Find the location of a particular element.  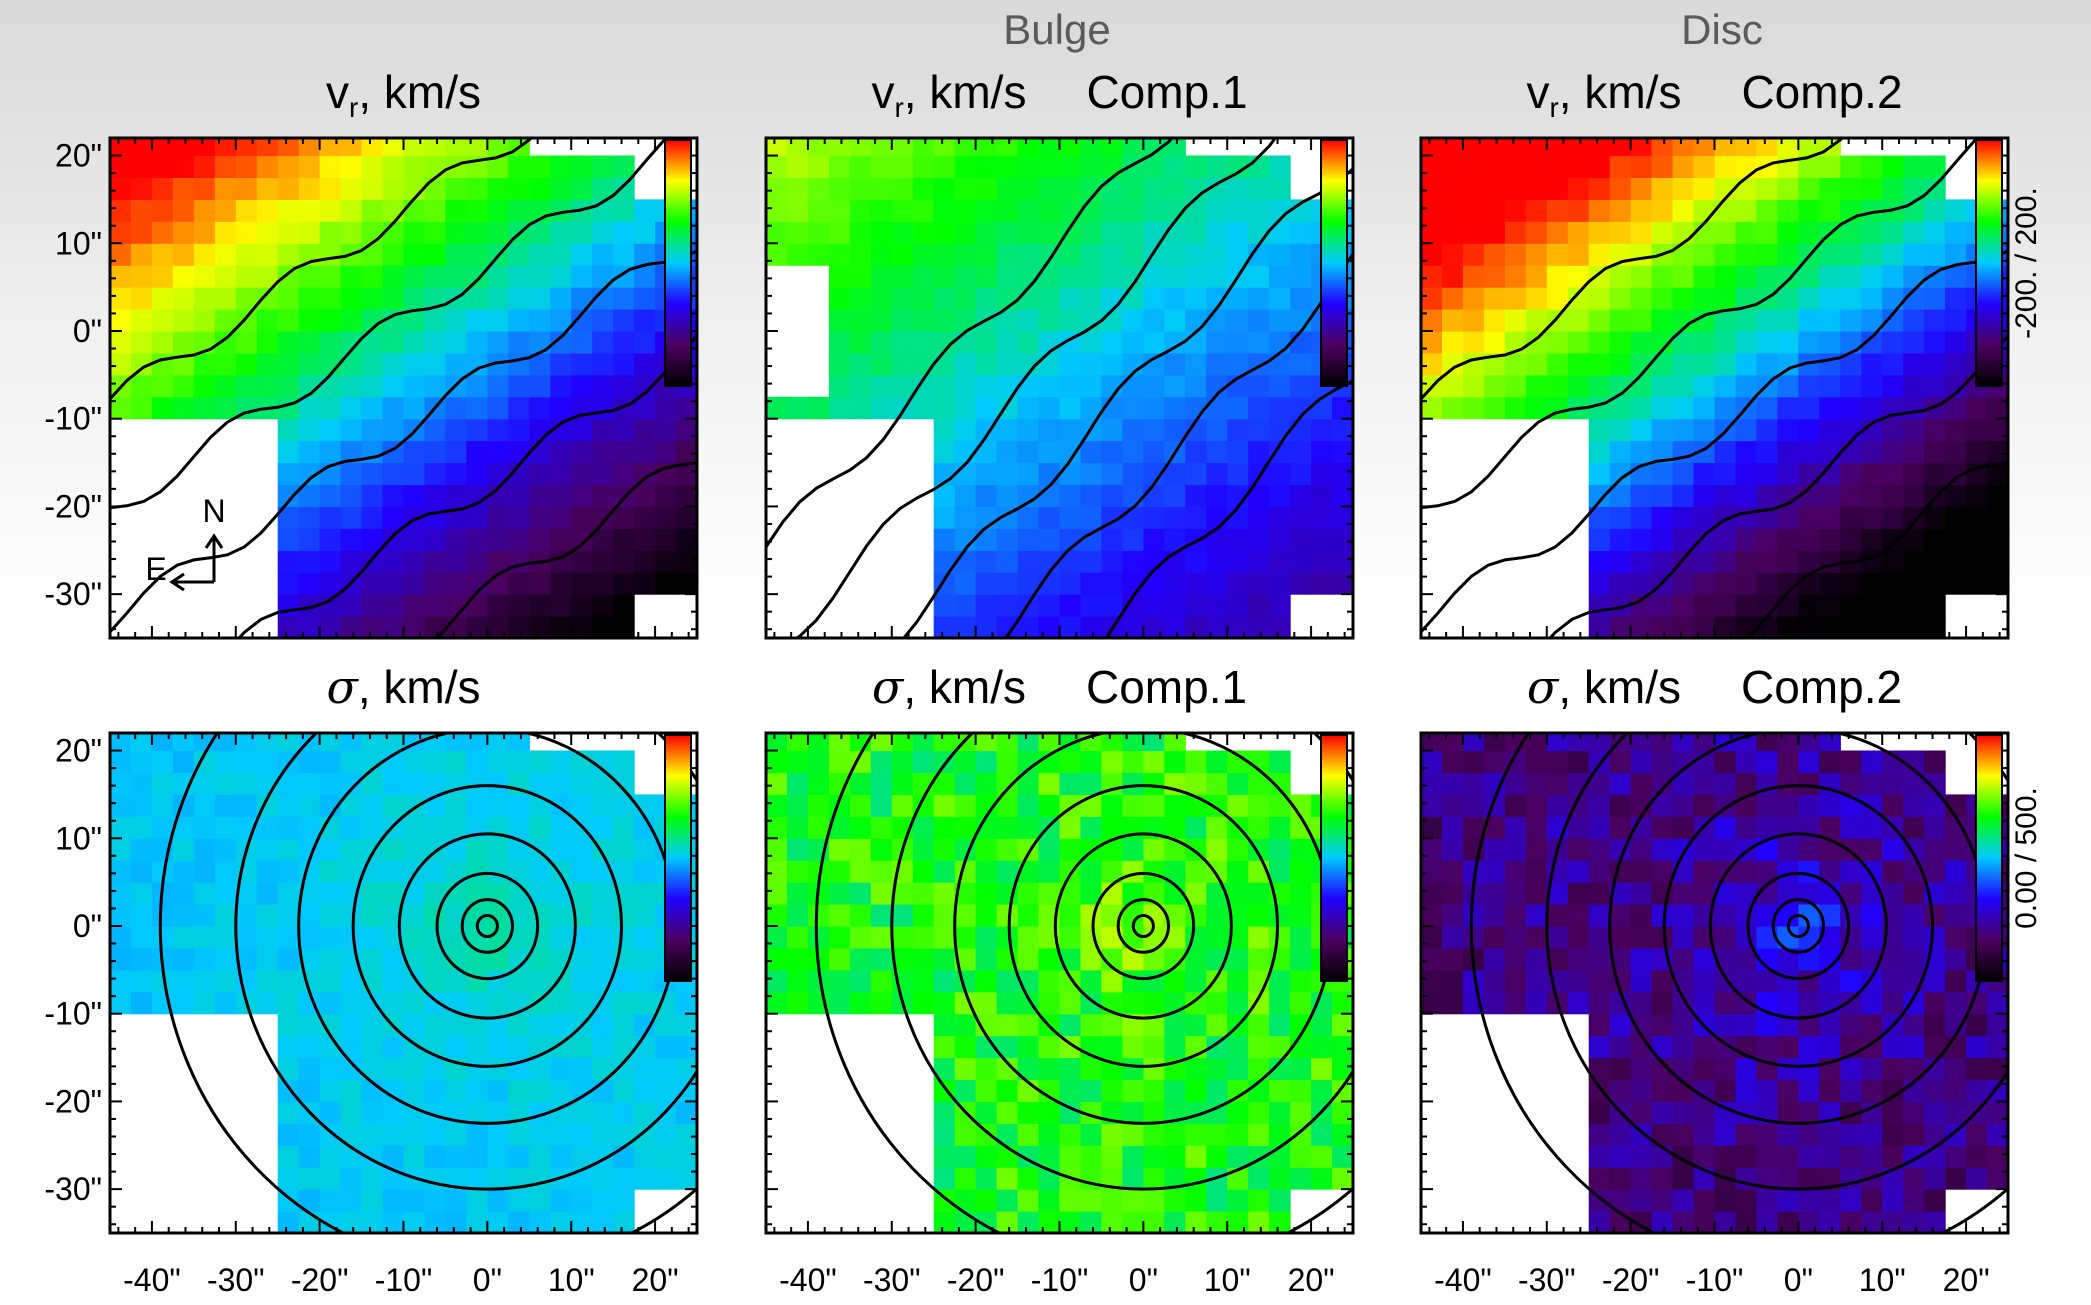

compass: N E is located at coordinates (185, 542).